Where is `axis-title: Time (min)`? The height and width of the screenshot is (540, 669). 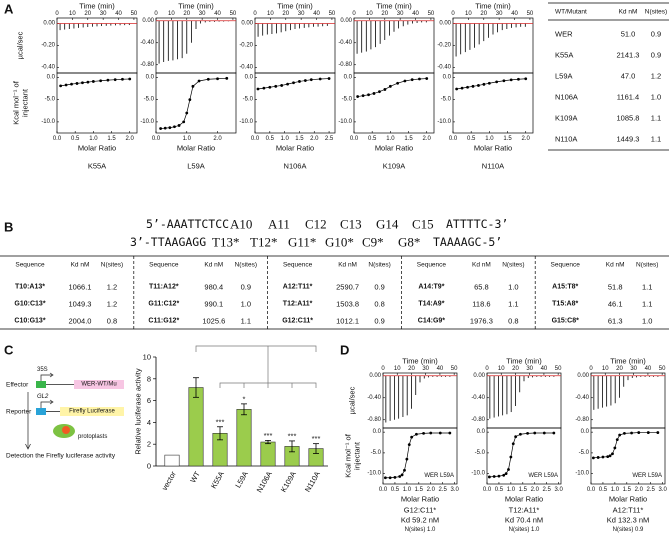
axis-title: Time (min) is located at coordinates (196, 6).